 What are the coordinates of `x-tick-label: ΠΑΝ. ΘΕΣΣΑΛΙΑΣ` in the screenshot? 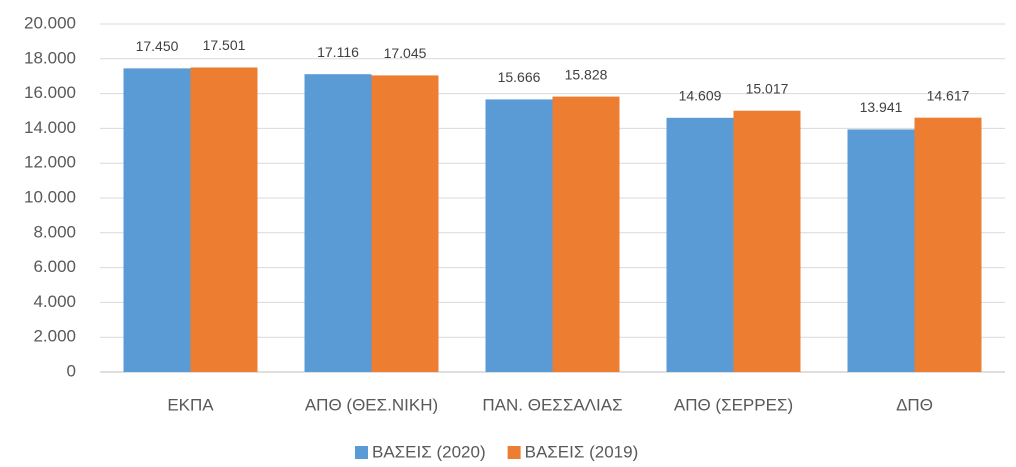 It's located at (552, 404).